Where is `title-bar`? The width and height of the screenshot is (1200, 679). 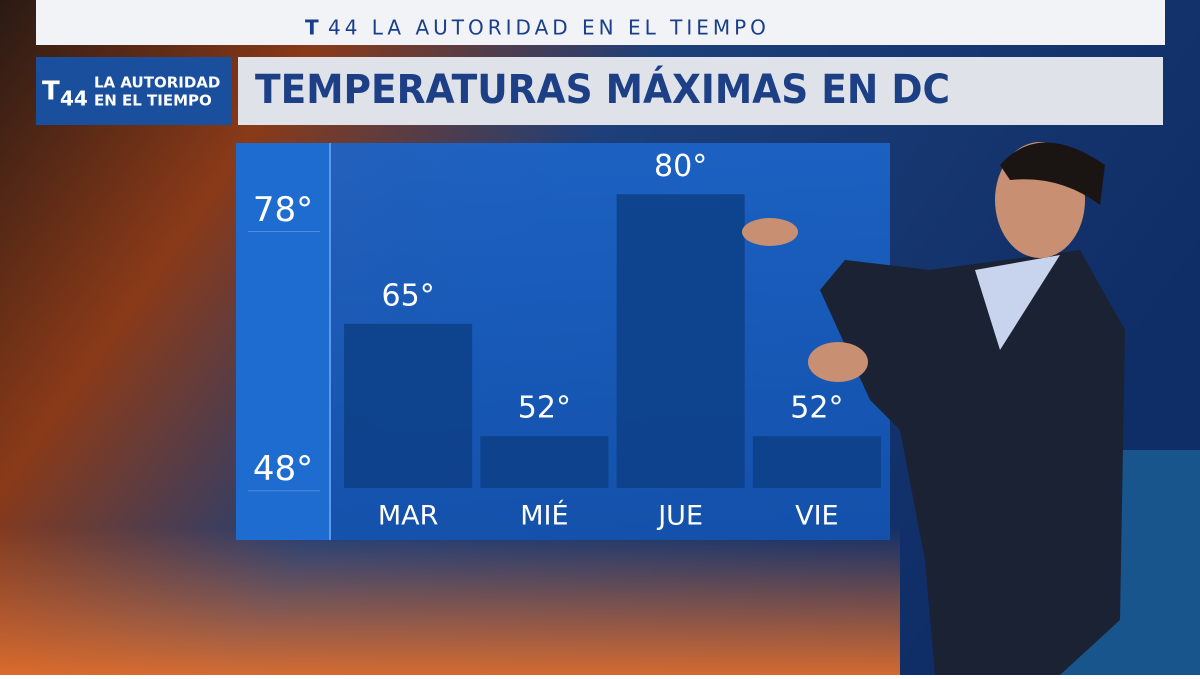 title-bar is located at coordinates (700, 91).